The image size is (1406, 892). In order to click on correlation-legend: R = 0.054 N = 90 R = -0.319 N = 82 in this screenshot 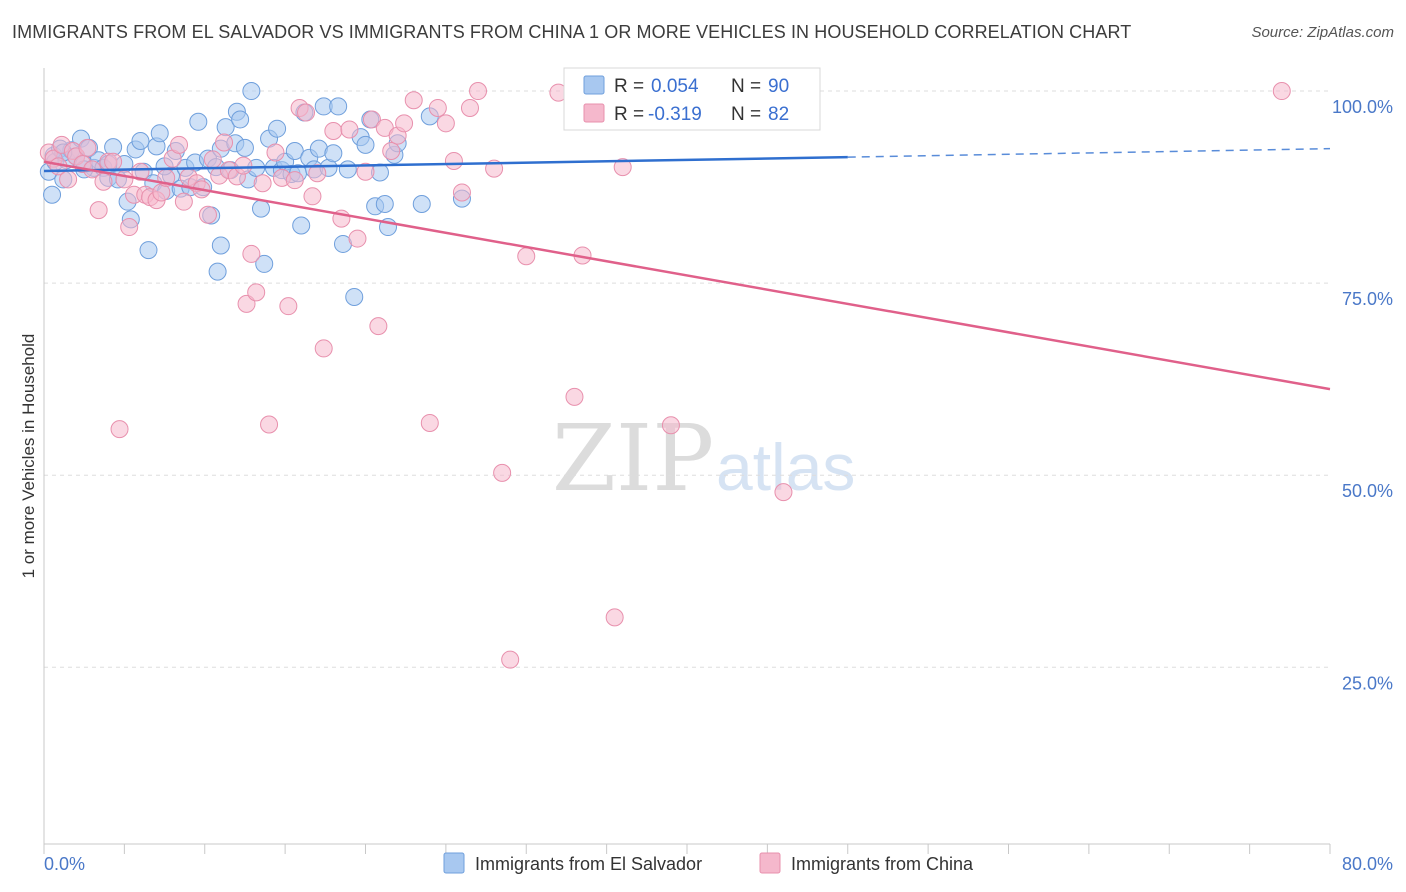, I will do `click(692, 99)`.